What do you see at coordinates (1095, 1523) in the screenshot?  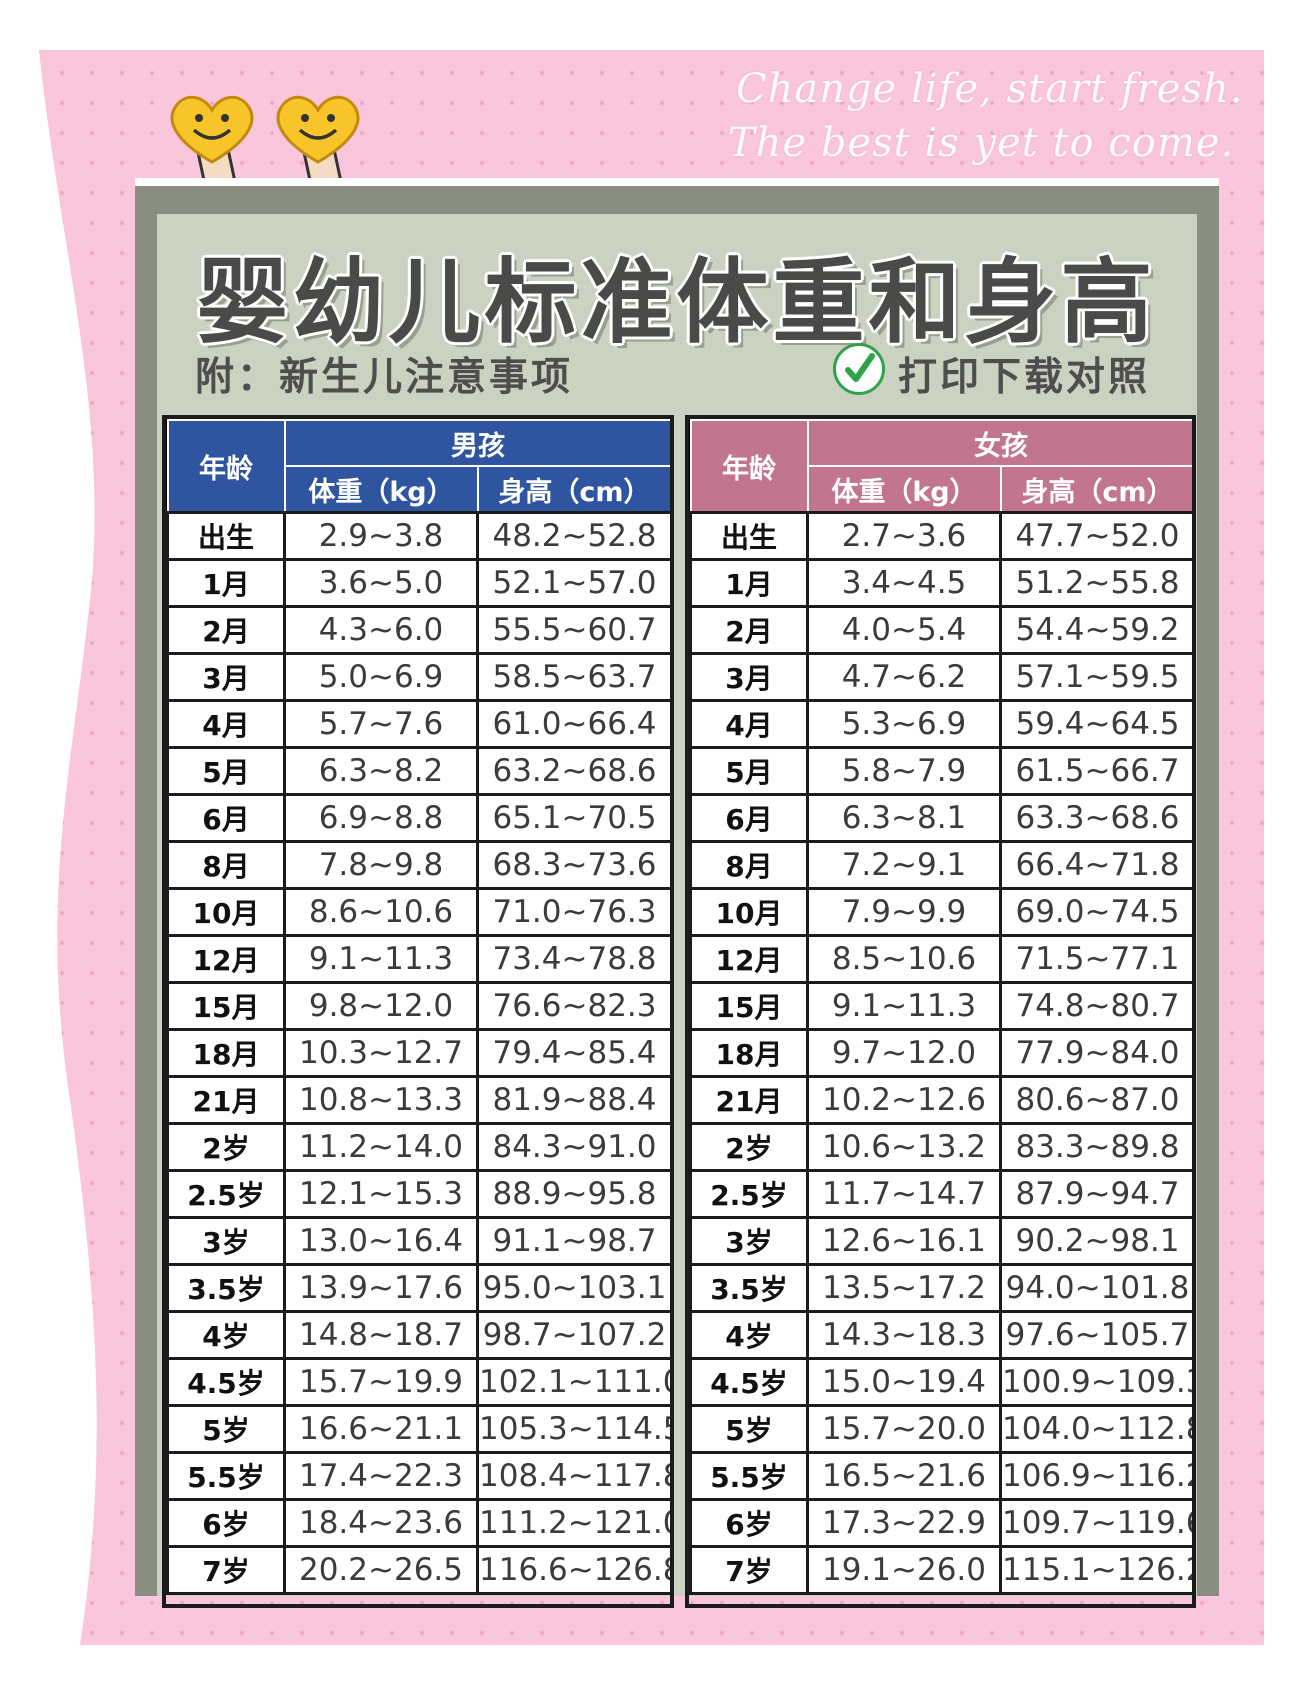 I see `height-range-cell: 109.7~119.6` at bounding box center [1095, 1523].